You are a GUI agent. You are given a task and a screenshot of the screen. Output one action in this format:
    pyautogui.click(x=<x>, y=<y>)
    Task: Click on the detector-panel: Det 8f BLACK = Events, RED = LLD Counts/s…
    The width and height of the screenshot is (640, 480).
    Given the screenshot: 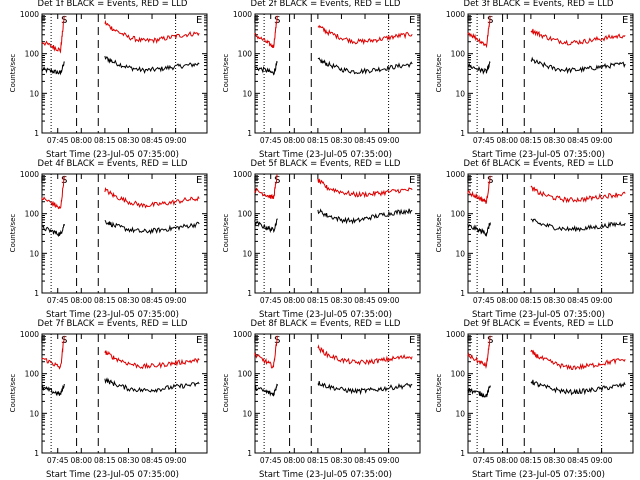 What is the action you would take?
    pyautogui.click(x=319, y=399)
    